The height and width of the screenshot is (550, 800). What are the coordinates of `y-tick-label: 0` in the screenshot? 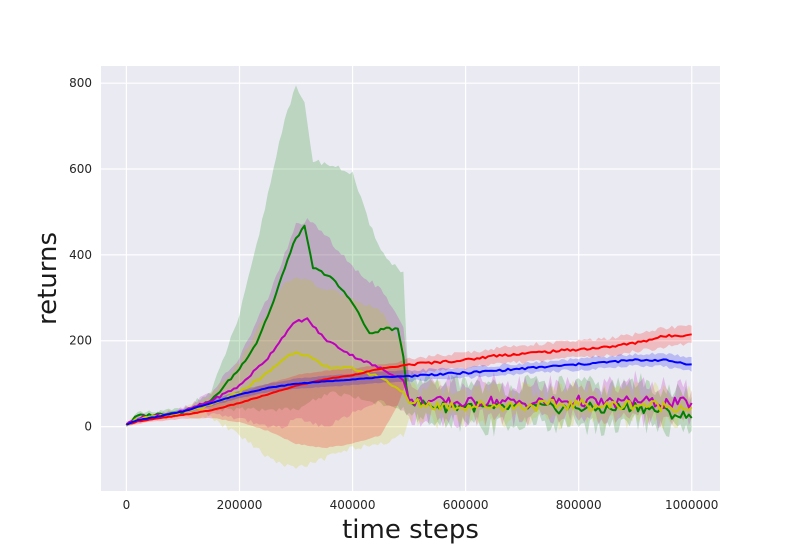 It's located at (88, 427).